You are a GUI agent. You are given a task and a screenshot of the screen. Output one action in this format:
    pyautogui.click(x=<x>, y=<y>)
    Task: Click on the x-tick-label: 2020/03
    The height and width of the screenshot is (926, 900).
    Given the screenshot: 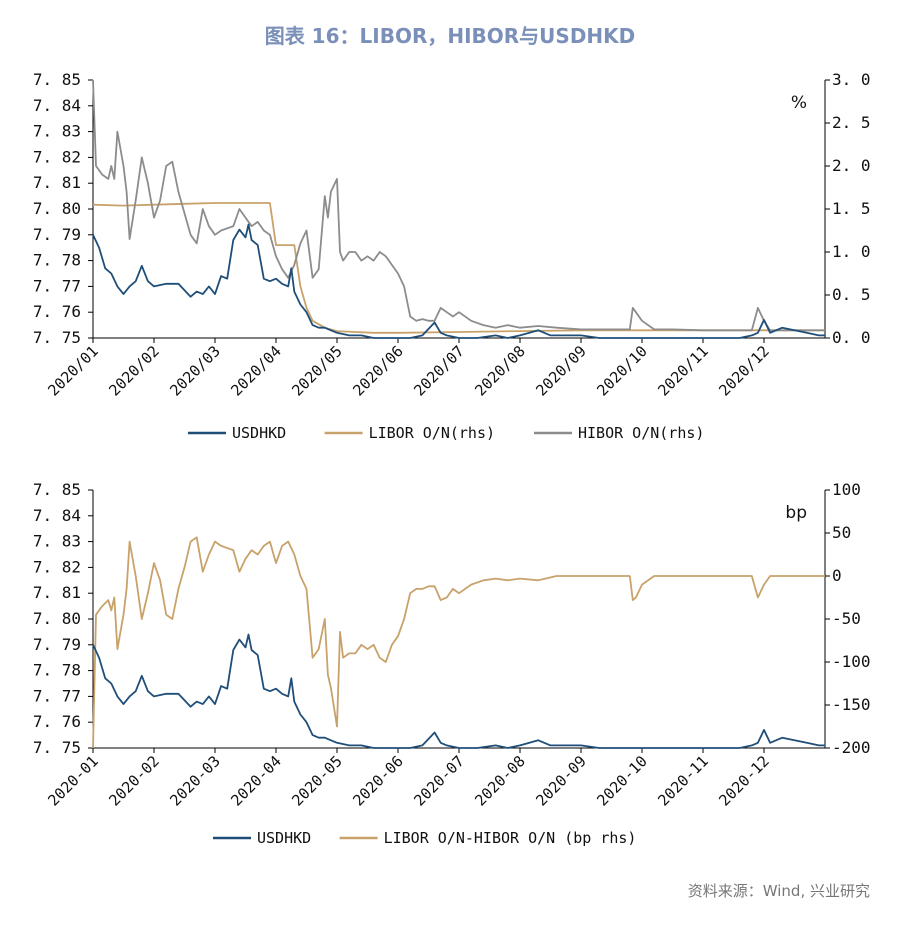 What is the action you would take?
    pyautogui.click(x=194, y=370)
    